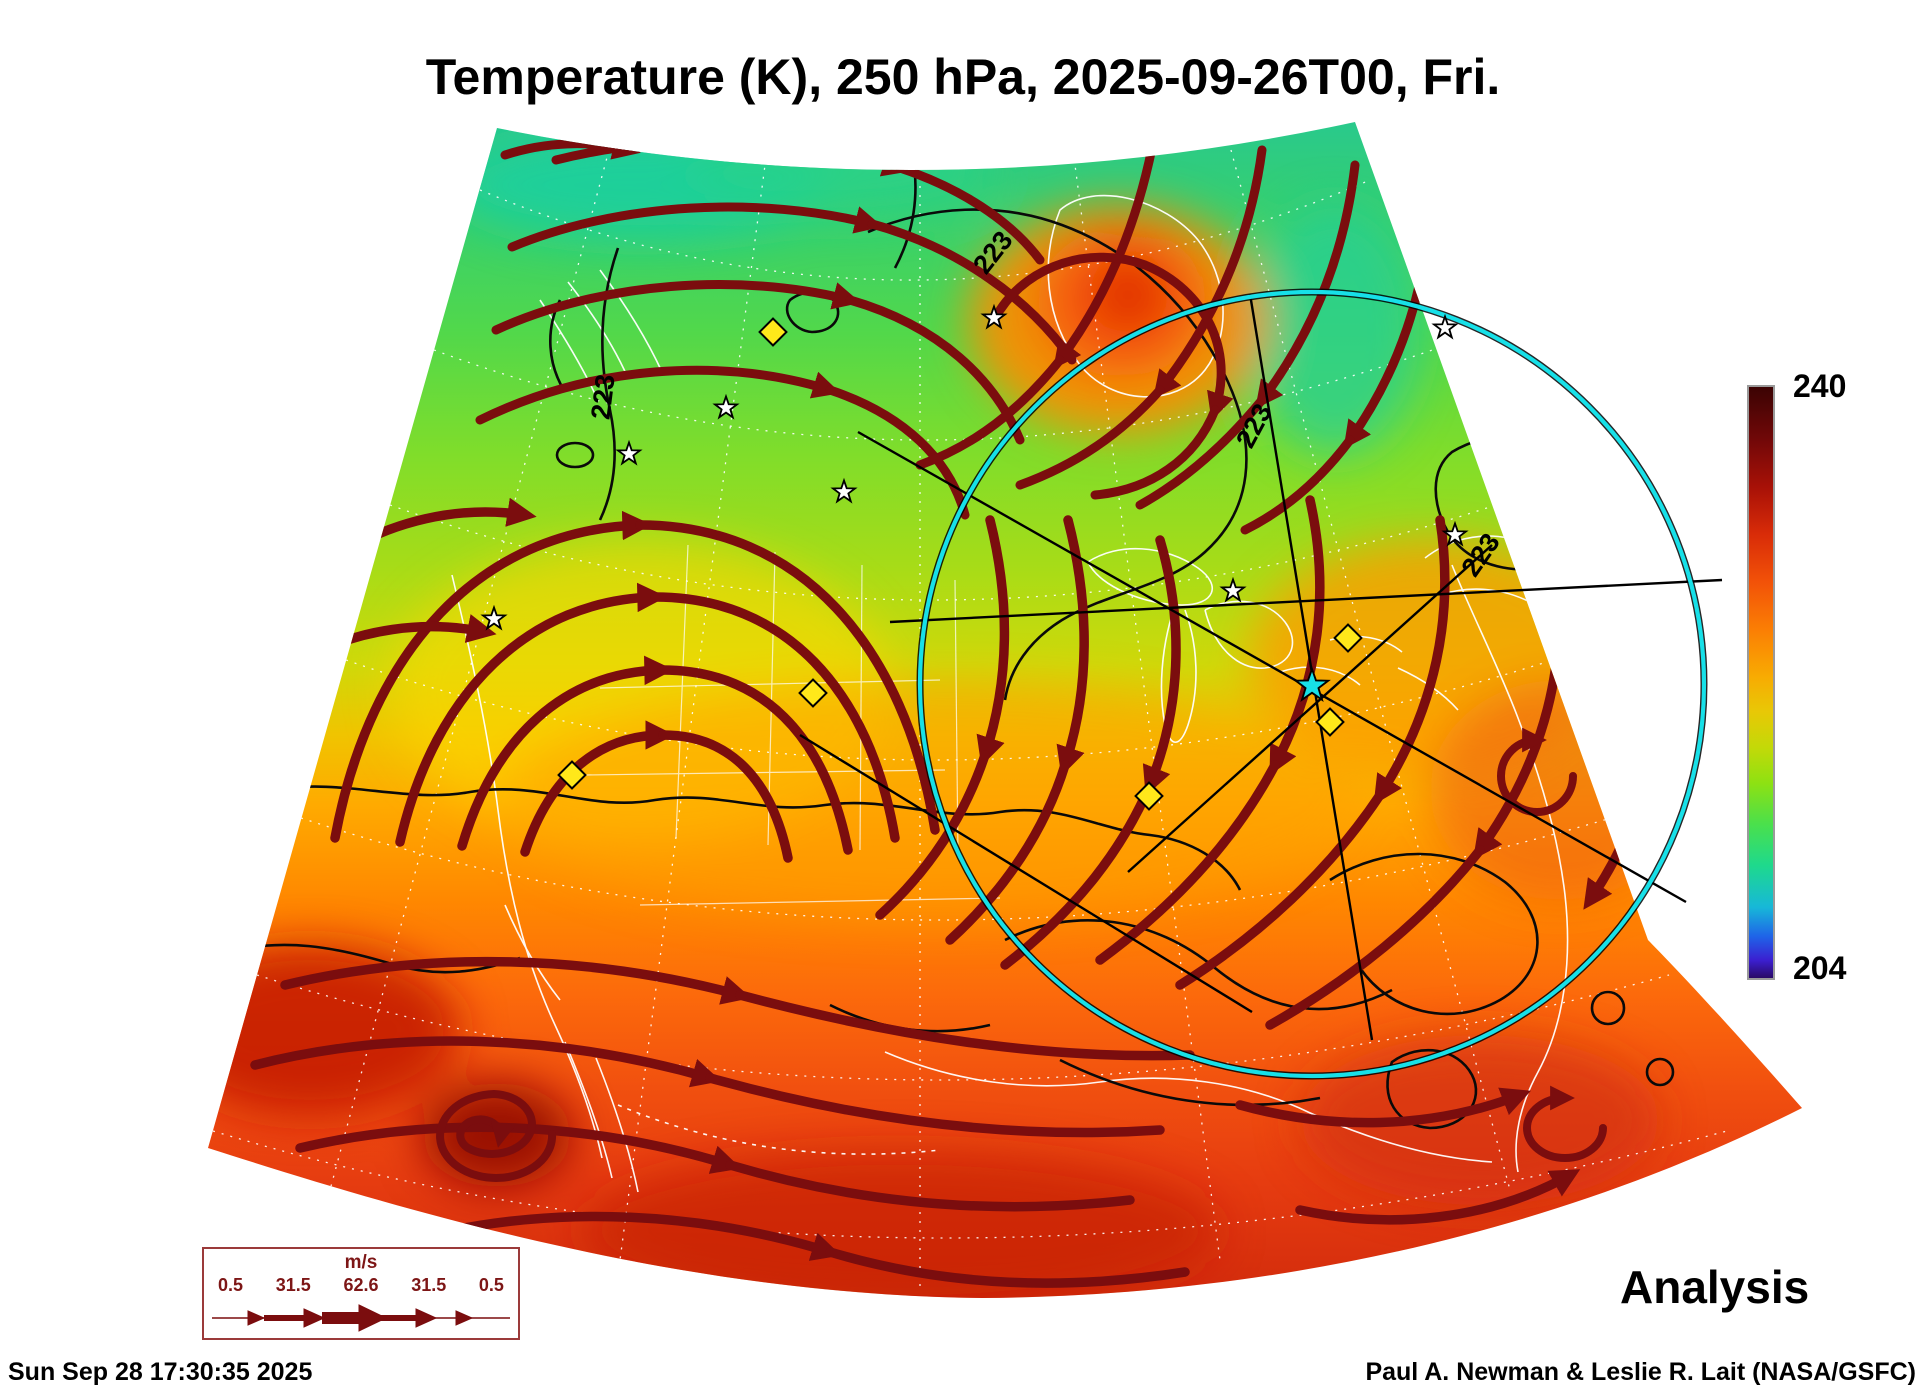  I want to click on wind-legend-arrow-icon, so click(361, 1318).